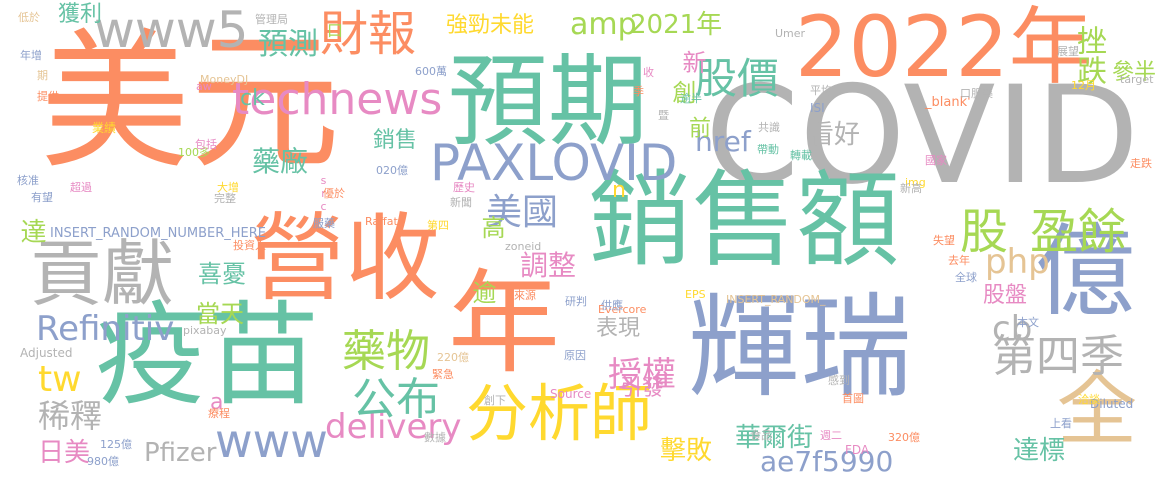 Image resolution: width=1175 pixels, height=482 pixels. I want to click on cloud-word: pixabay, so click(205, 330).